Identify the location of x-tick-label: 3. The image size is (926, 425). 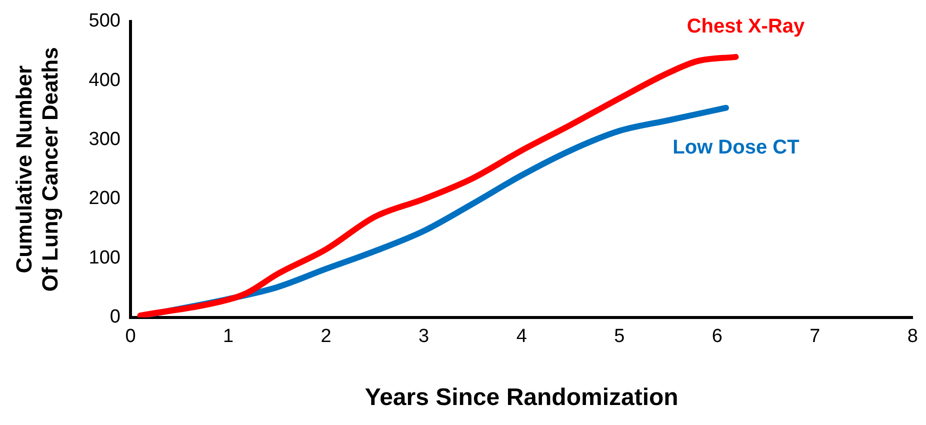
(424, 337).